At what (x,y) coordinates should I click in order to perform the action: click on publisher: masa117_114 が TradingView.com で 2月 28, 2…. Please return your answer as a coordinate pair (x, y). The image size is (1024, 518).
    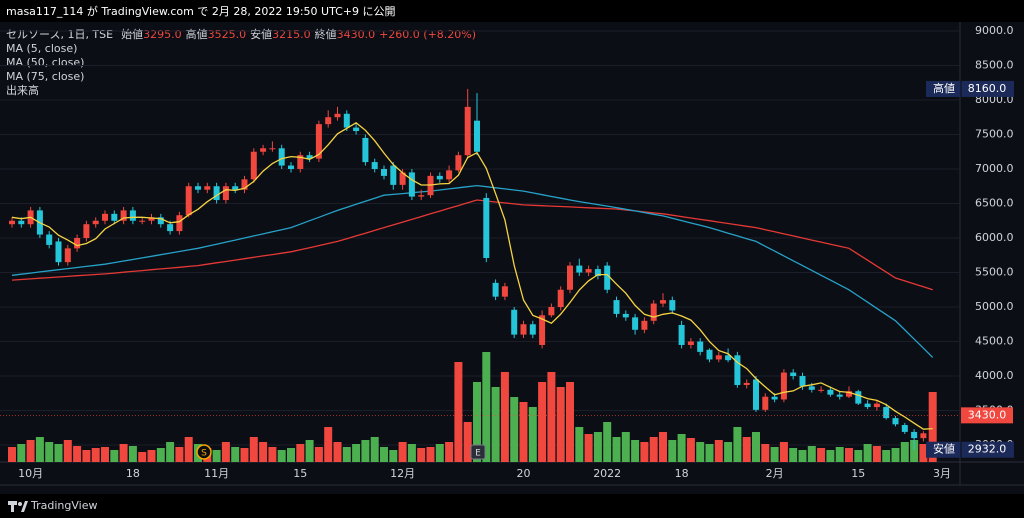
    Looking at the image, I should click on (201, 11).